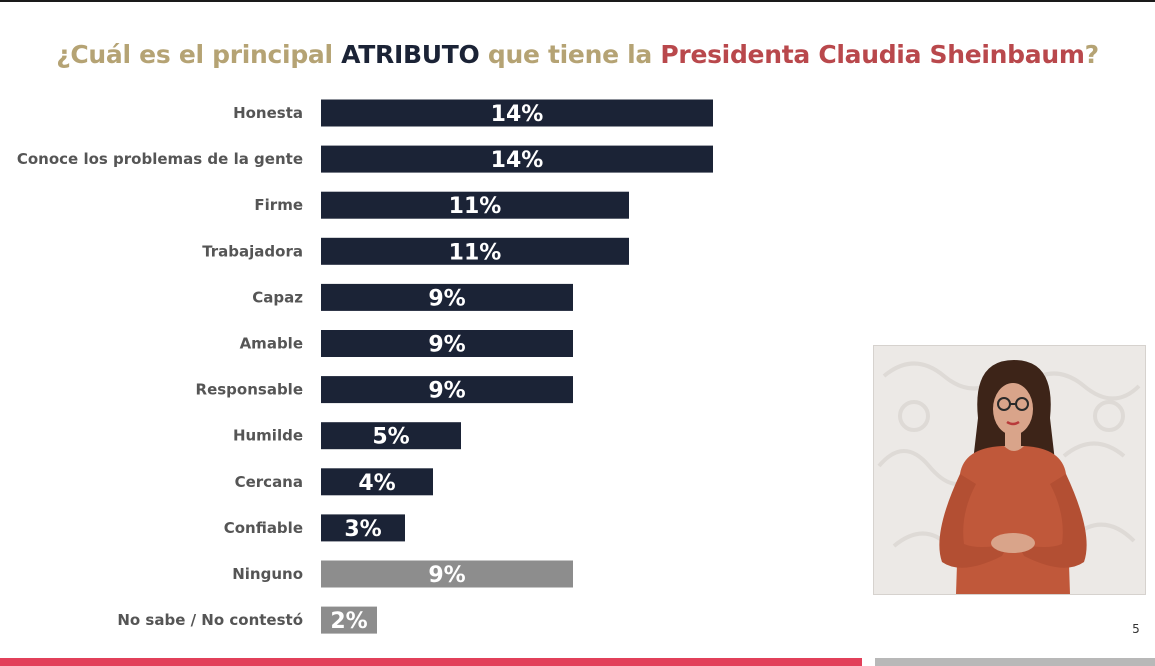 Image resolution: width=1155 pixels, height=666 pixels. I want to click on category-label: Ninguno, so click(267, 574).